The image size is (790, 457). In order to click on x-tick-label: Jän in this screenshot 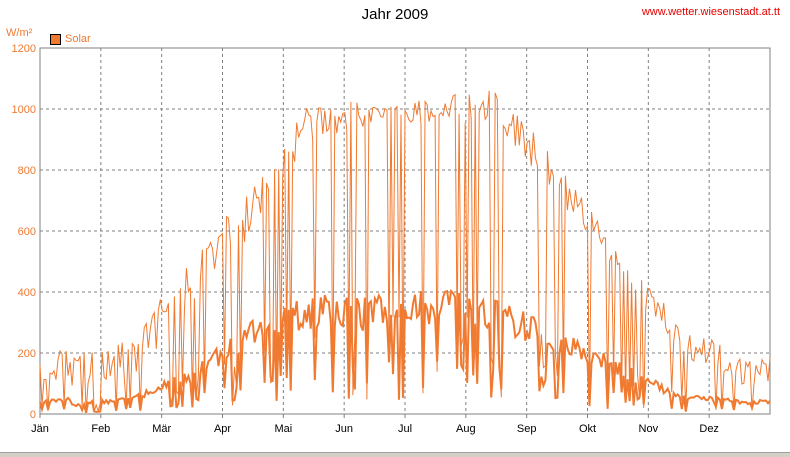, I will do `click(40, 429)`.